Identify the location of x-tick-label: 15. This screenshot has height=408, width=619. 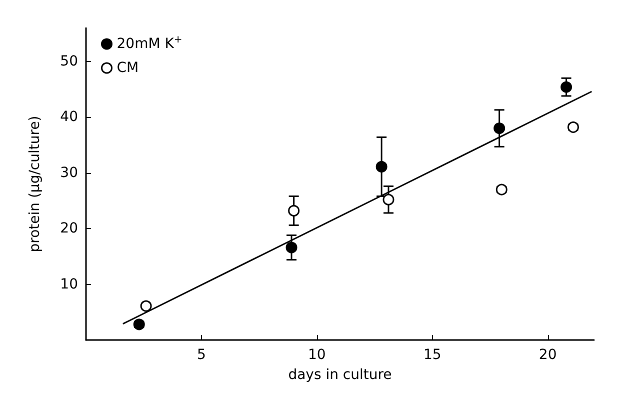
(432, 355).